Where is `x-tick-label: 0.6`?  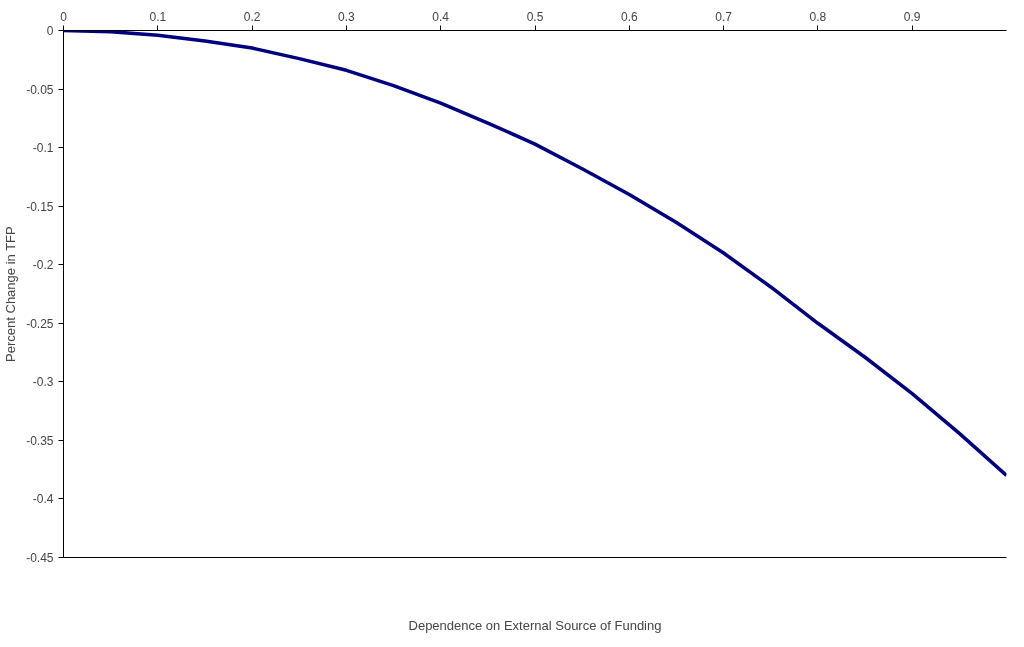 x-tick-label: 0.6 is located at coordinates (629, 16).